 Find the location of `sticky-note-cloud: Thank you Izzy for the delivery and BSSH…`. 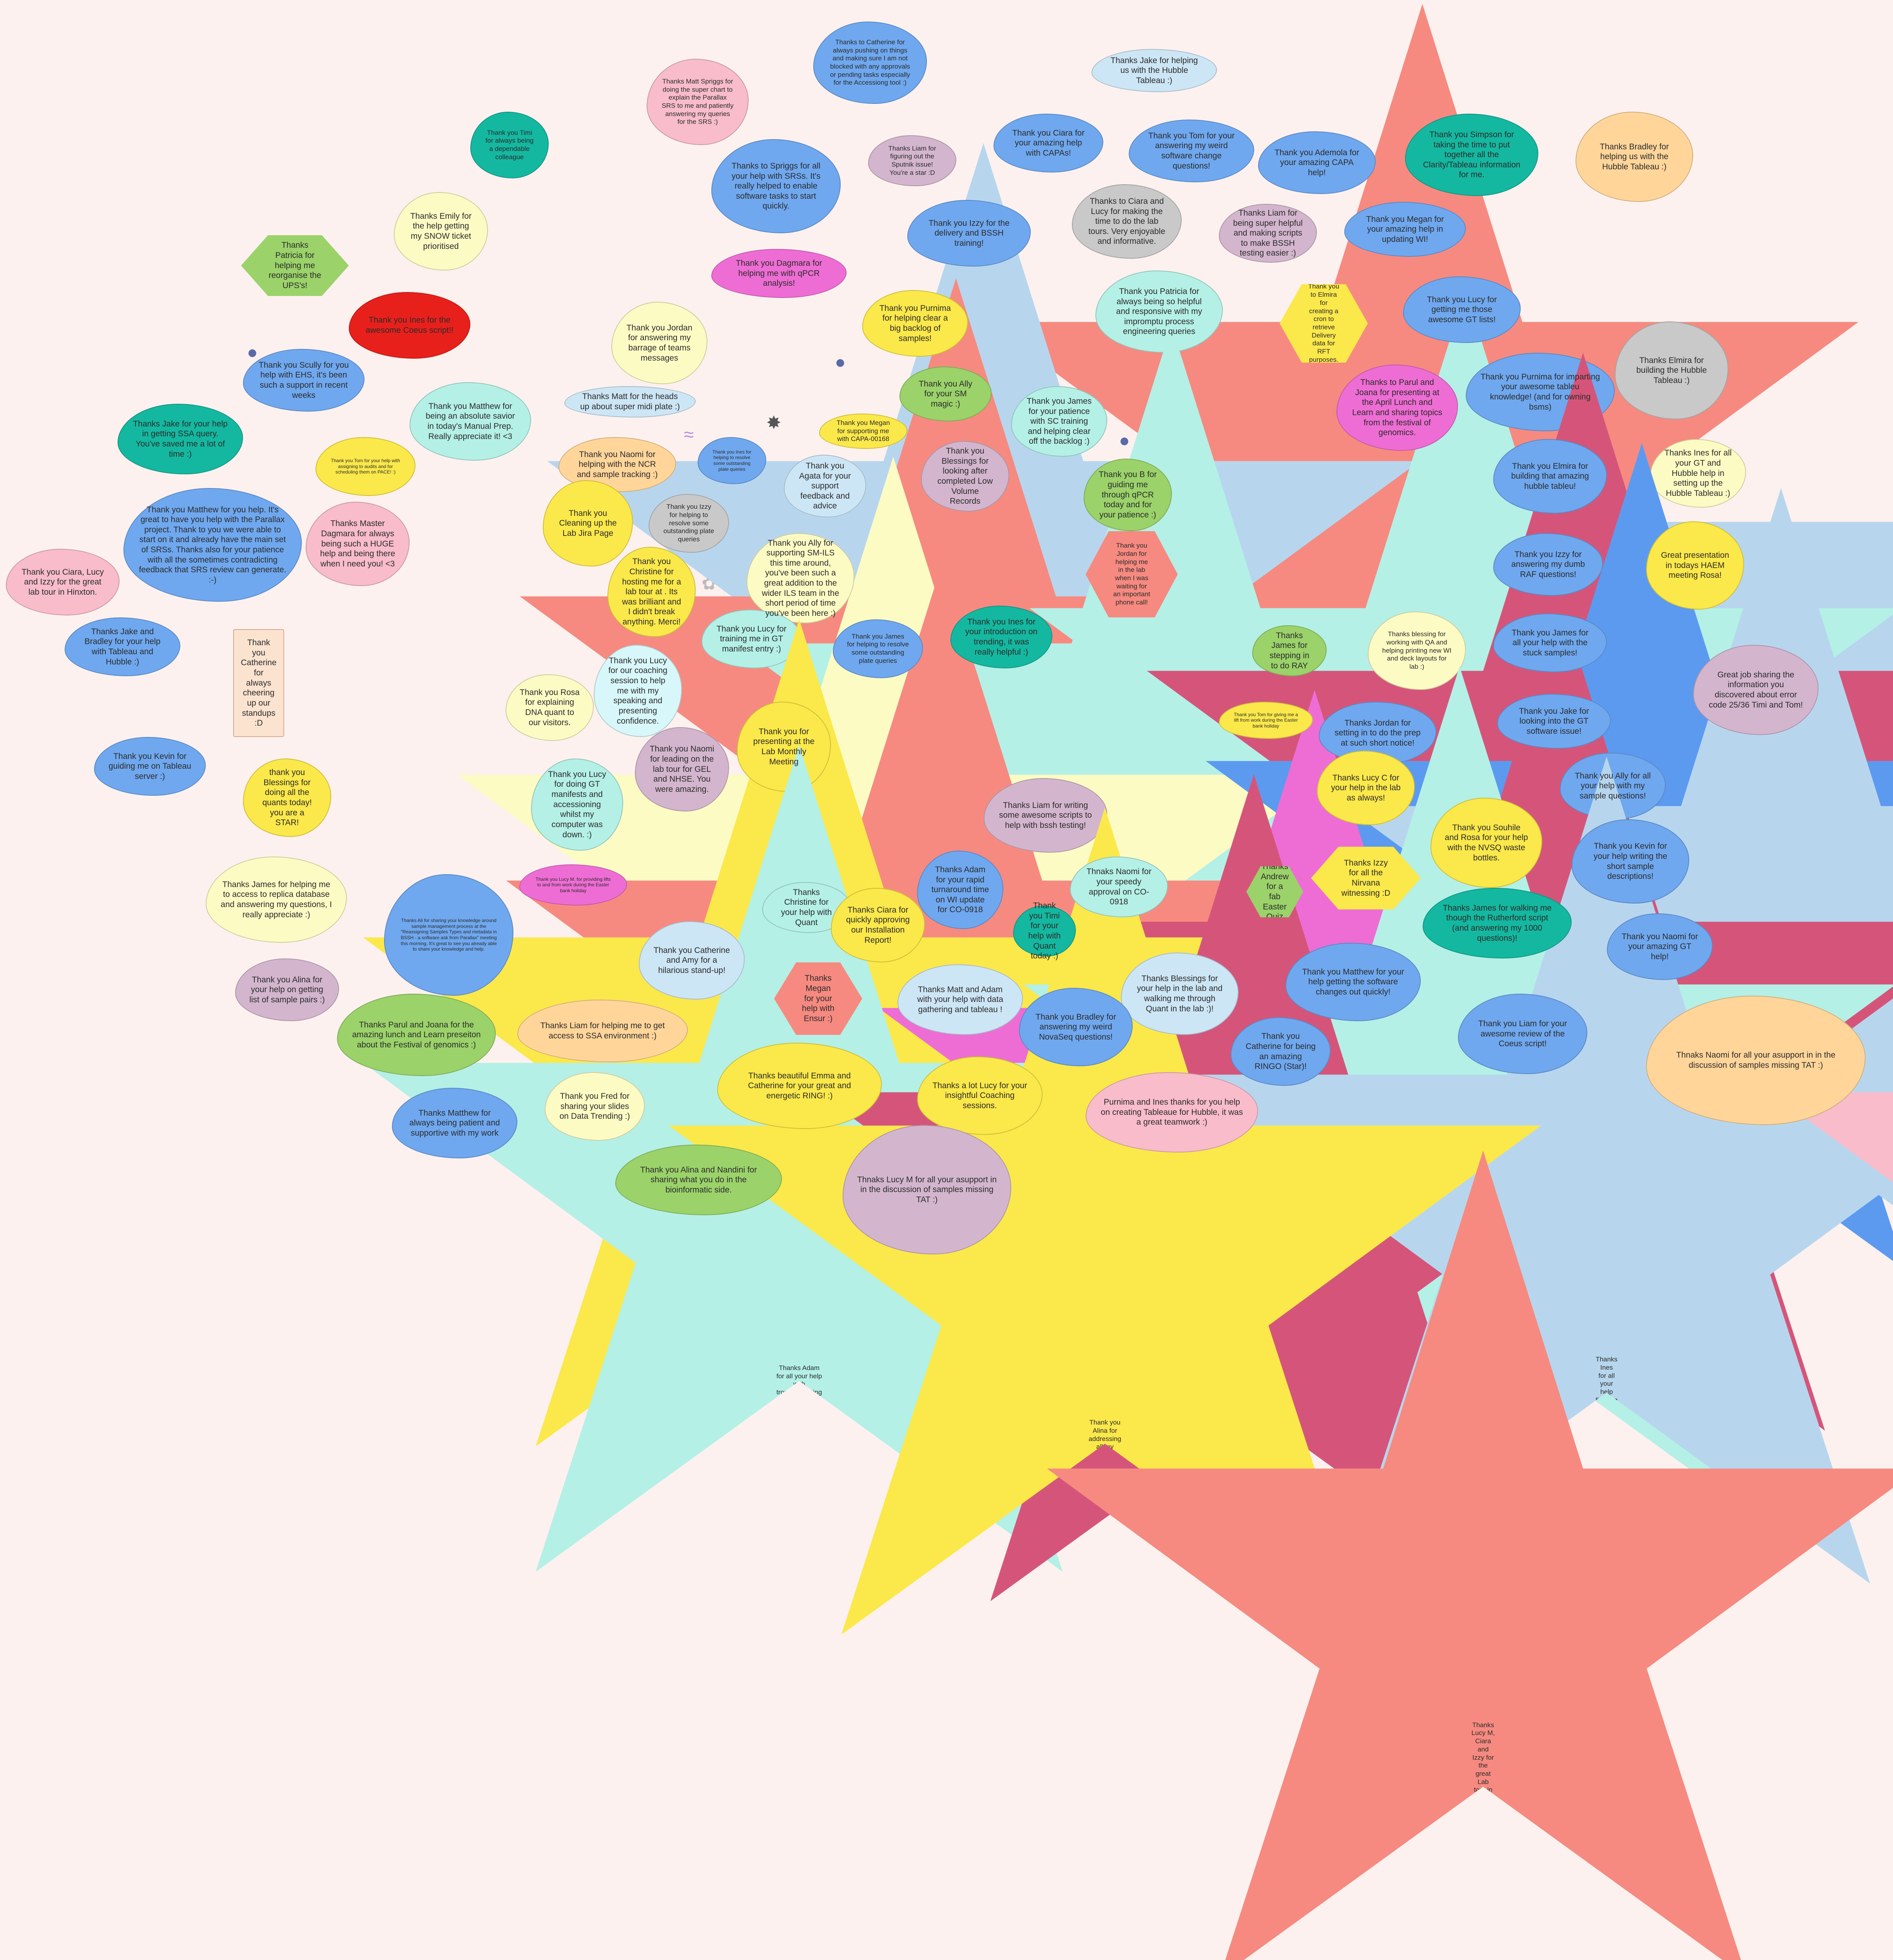

sticky-note-cloud: Thank you Izzy for the delivery and BSSH… is located at coordinates (969, 233).